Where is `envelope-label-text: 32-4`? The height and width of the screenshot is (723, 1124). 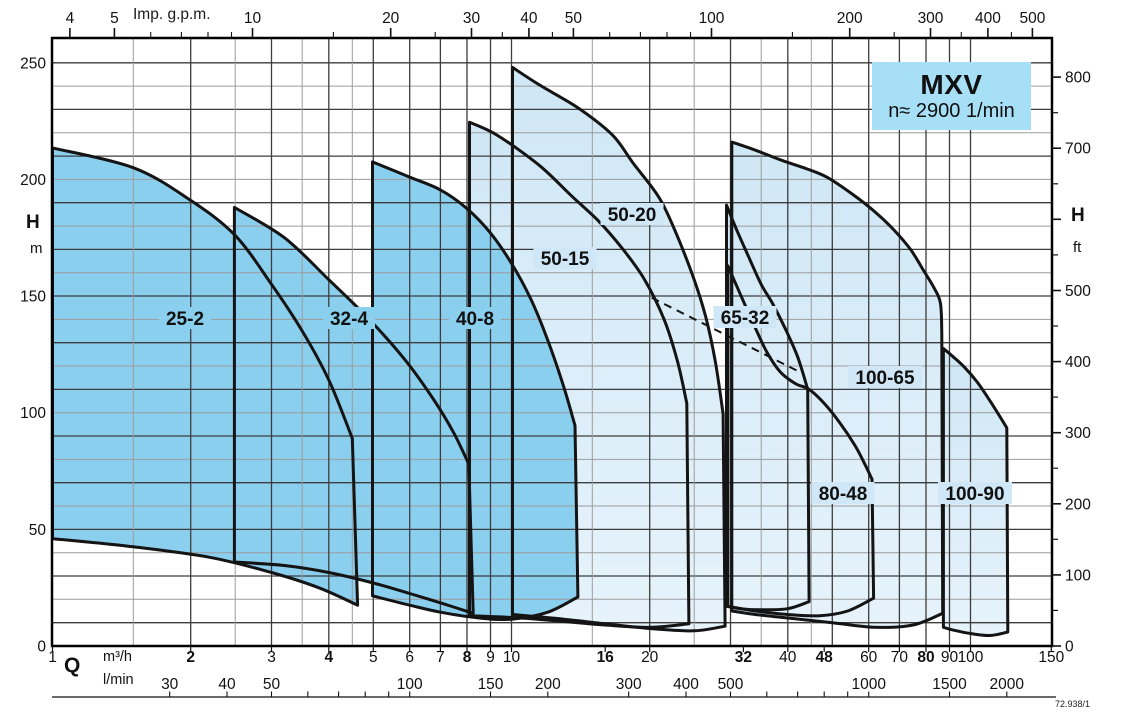
envelope-label-text: 32-4 is located at coordinates (349, 319).